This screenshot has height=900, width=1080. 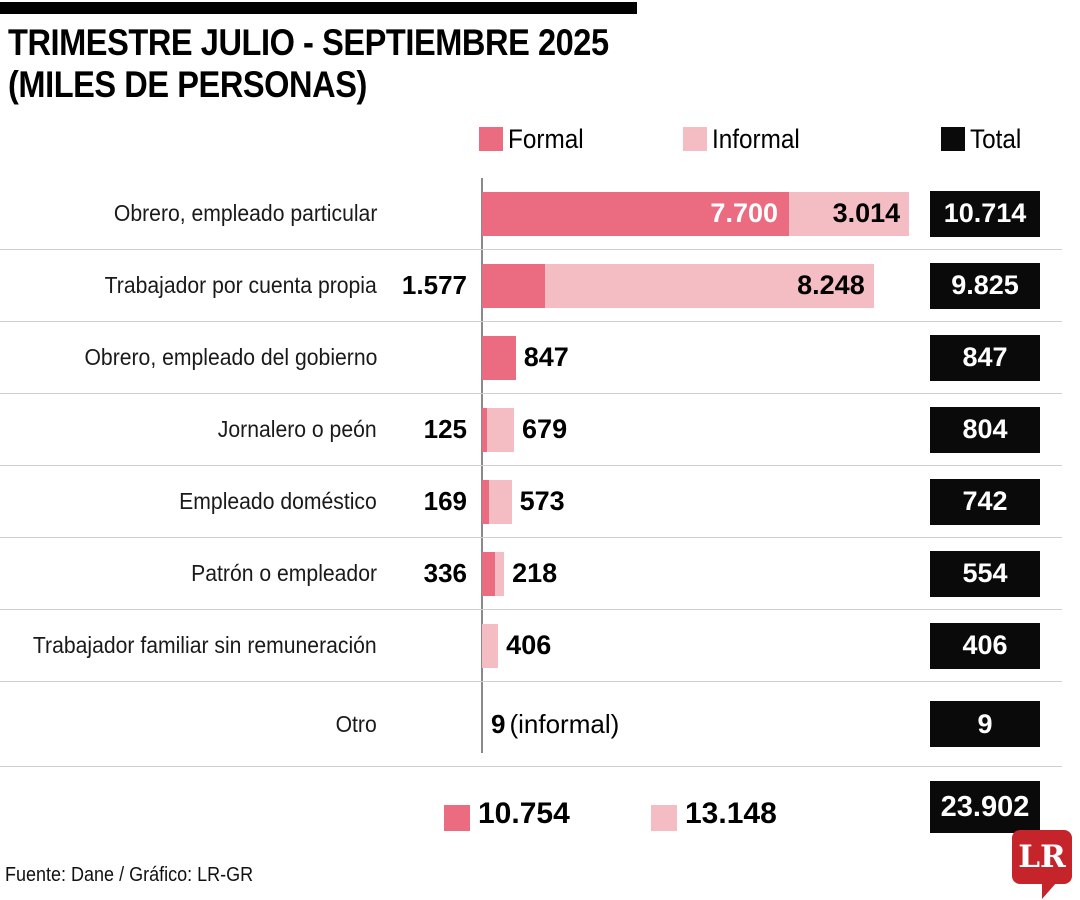 What do you see at coordinates (744, 213) in the screenshot?
I see `formal-value-label: 7.700` at bounding box center [744, 213].